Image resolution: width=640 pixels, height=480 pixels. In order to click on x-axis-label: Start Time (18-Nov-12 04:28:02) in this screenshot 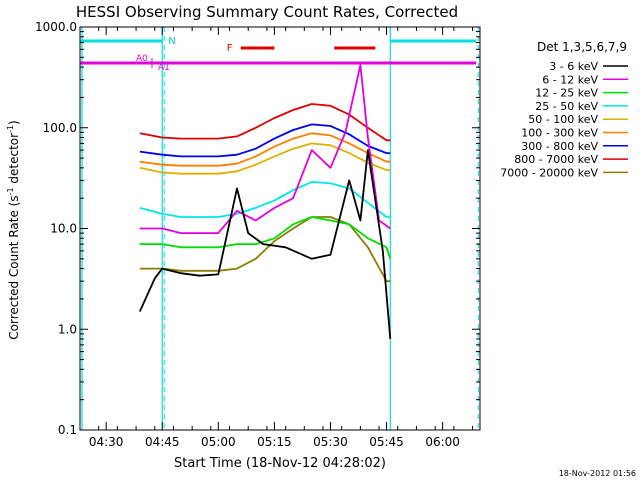, I will do `click(280, 463)`.